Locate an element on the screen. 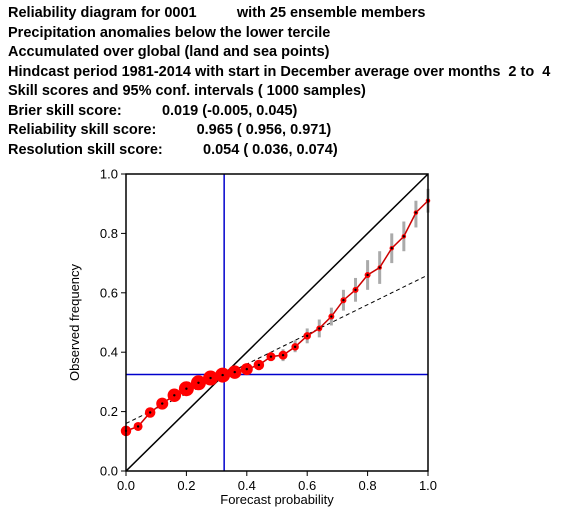 The width and height of the screenshot is (584, 513). y-axis-label: Observed frequency is located at coordinates (74, 322).